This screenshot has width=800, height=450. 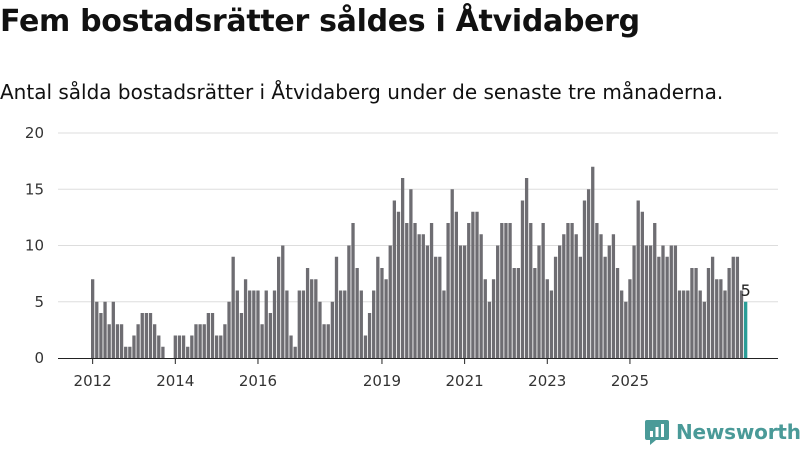 I want to click on y-tick-label-0: 0, so click(x=39, y=358).